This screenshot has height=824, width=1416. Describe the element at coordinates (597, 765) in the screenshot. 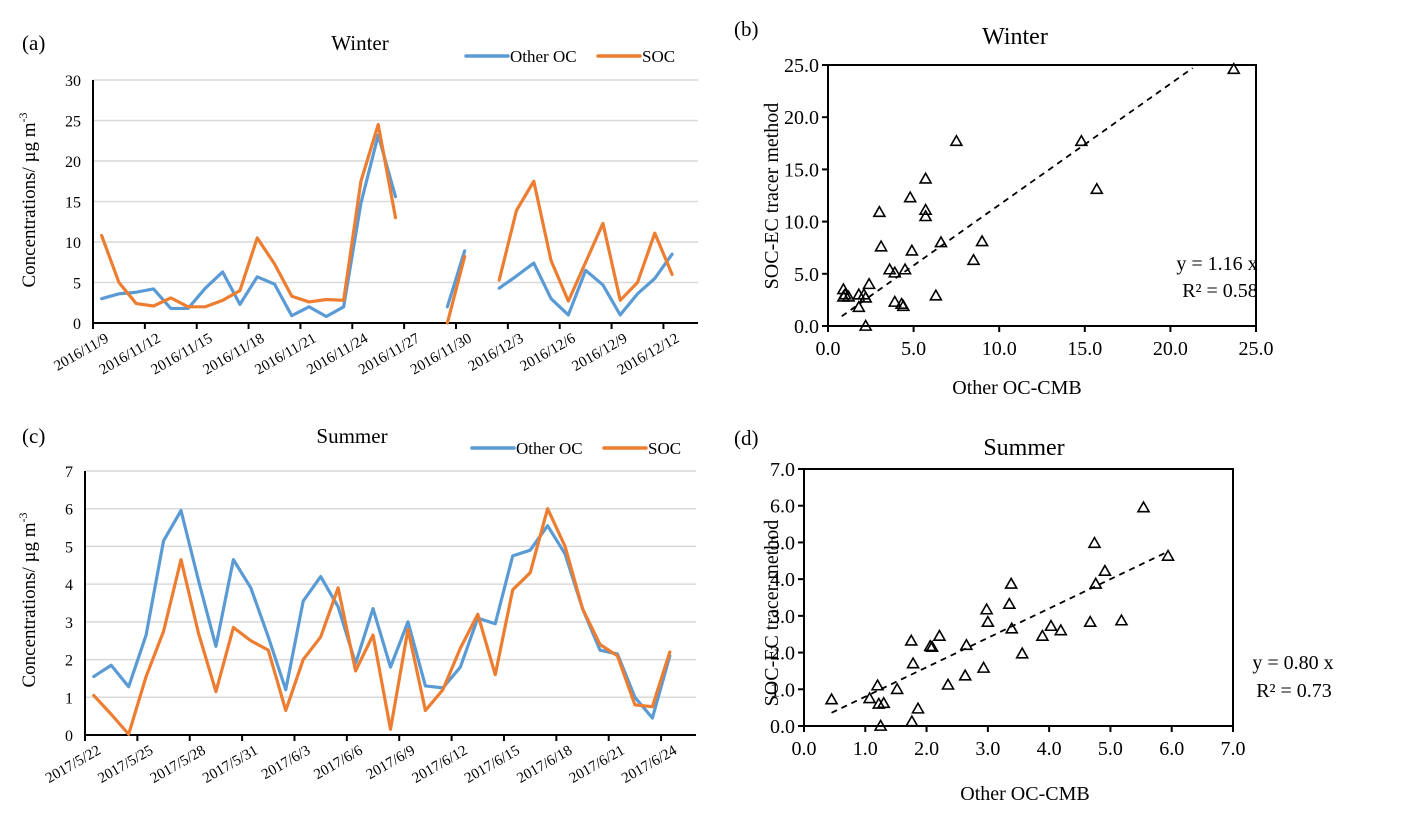

I see `chart-c-xtick-label: 2017/6/21` at that location.